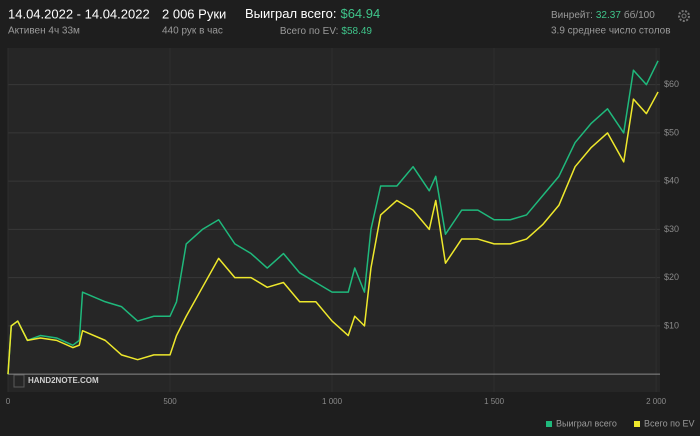  I want to click on y-tick-label: $10, so click(671, 325).